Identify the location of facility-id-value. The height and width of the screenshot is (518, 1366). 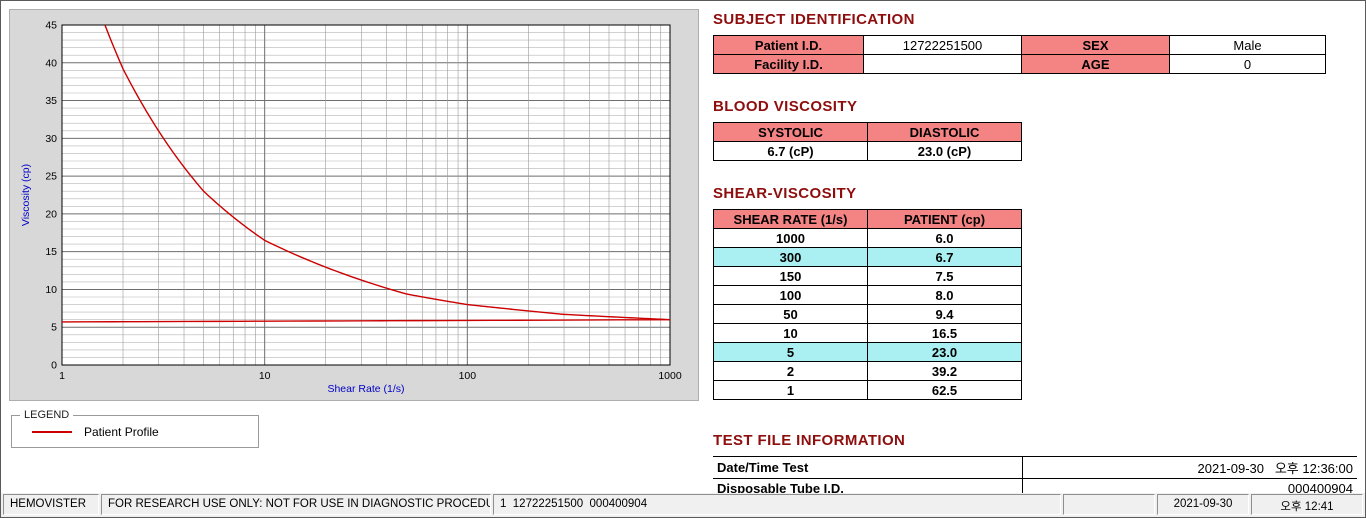
(942, 64).